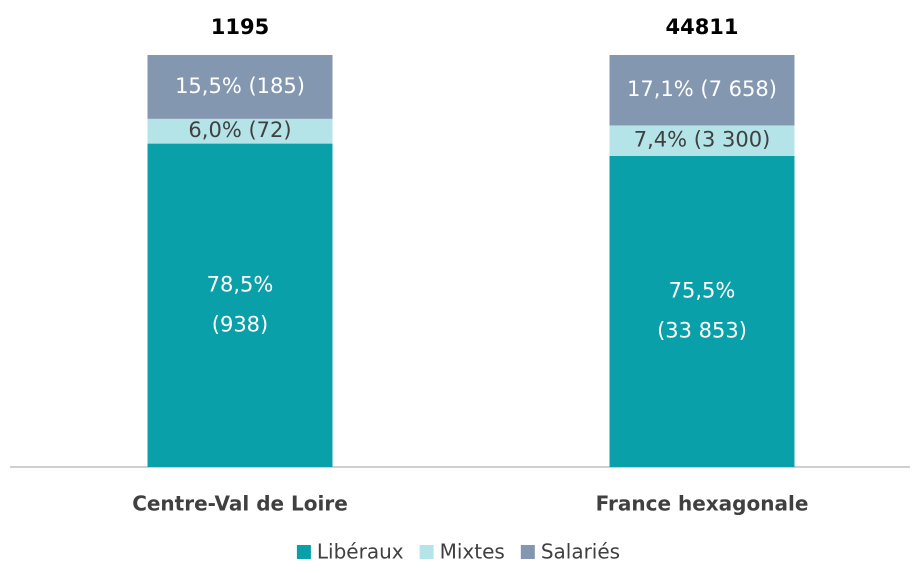 The height and width of the screenshot is (573, 917). I want to click on legend-label: Mixtes, so click(472, 552).